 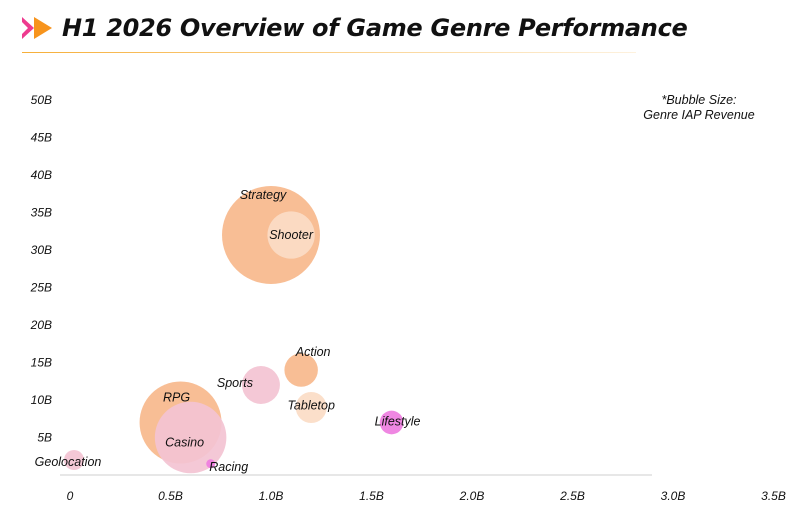 I want to click on x-tick-label: 2.0B, so click(x=472, y=496).